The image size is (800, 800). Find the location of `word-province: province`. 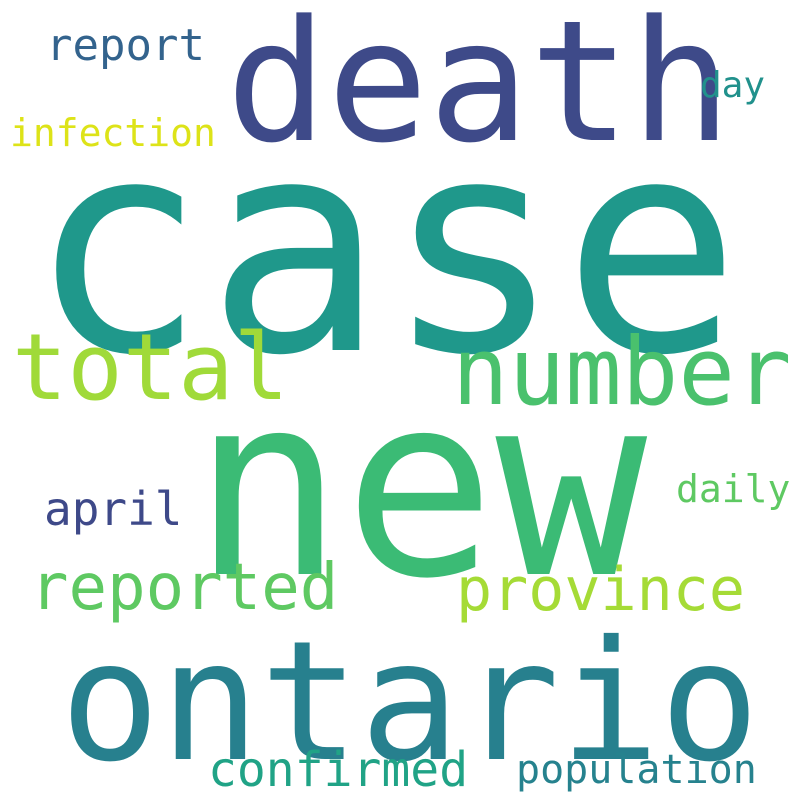

word-province: province is located at coordinates (600, 590).